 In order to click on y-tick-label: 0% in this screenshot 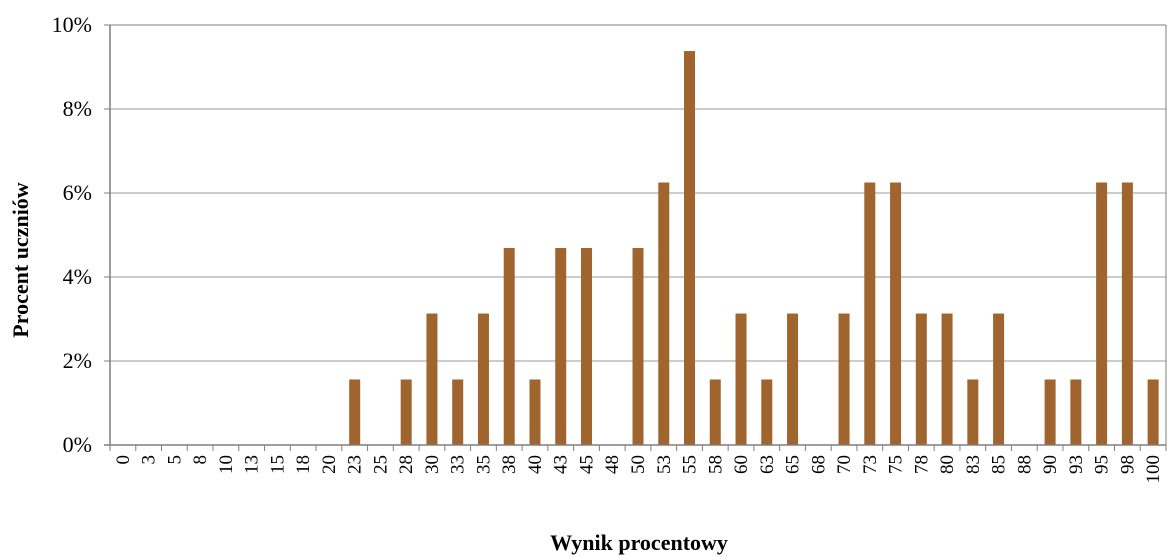, I will do `click(77, 444)`.